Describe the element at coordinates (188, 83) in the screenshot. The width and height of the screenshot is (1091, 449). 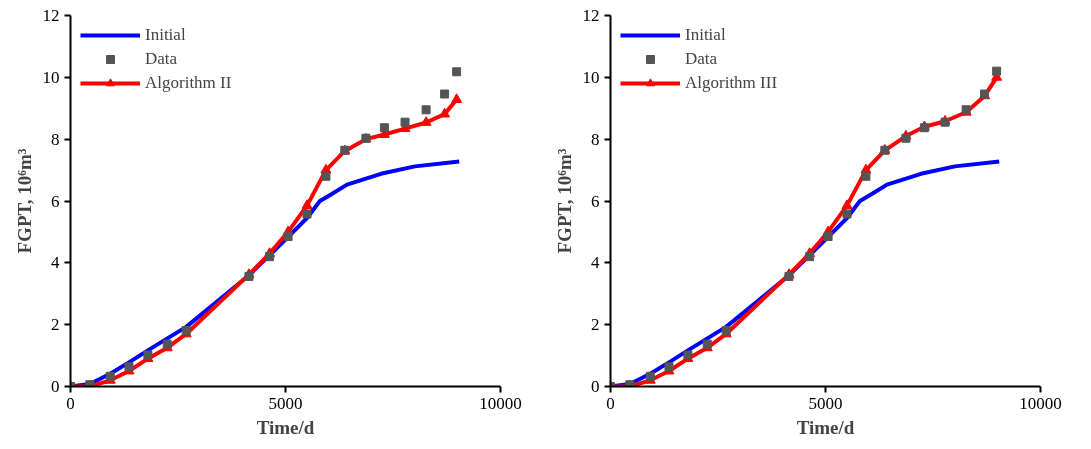
I see `legend-label: Algorithm II` at that location.